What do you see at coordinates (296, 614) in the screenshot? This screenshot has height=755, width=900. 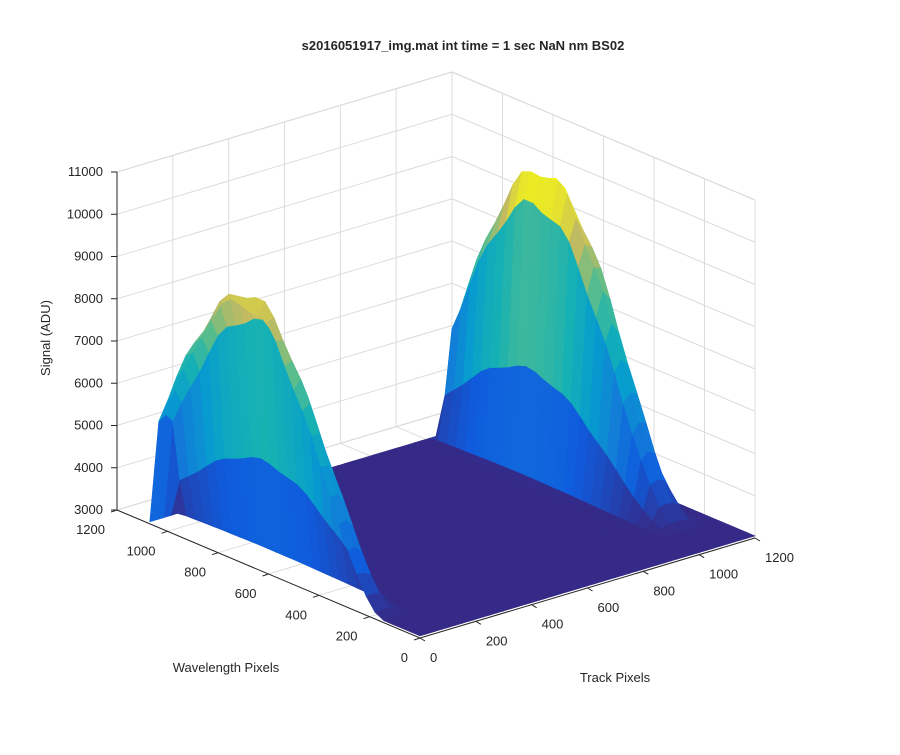 I see `y-tick-label: 400` at bounding box center [296, 614].